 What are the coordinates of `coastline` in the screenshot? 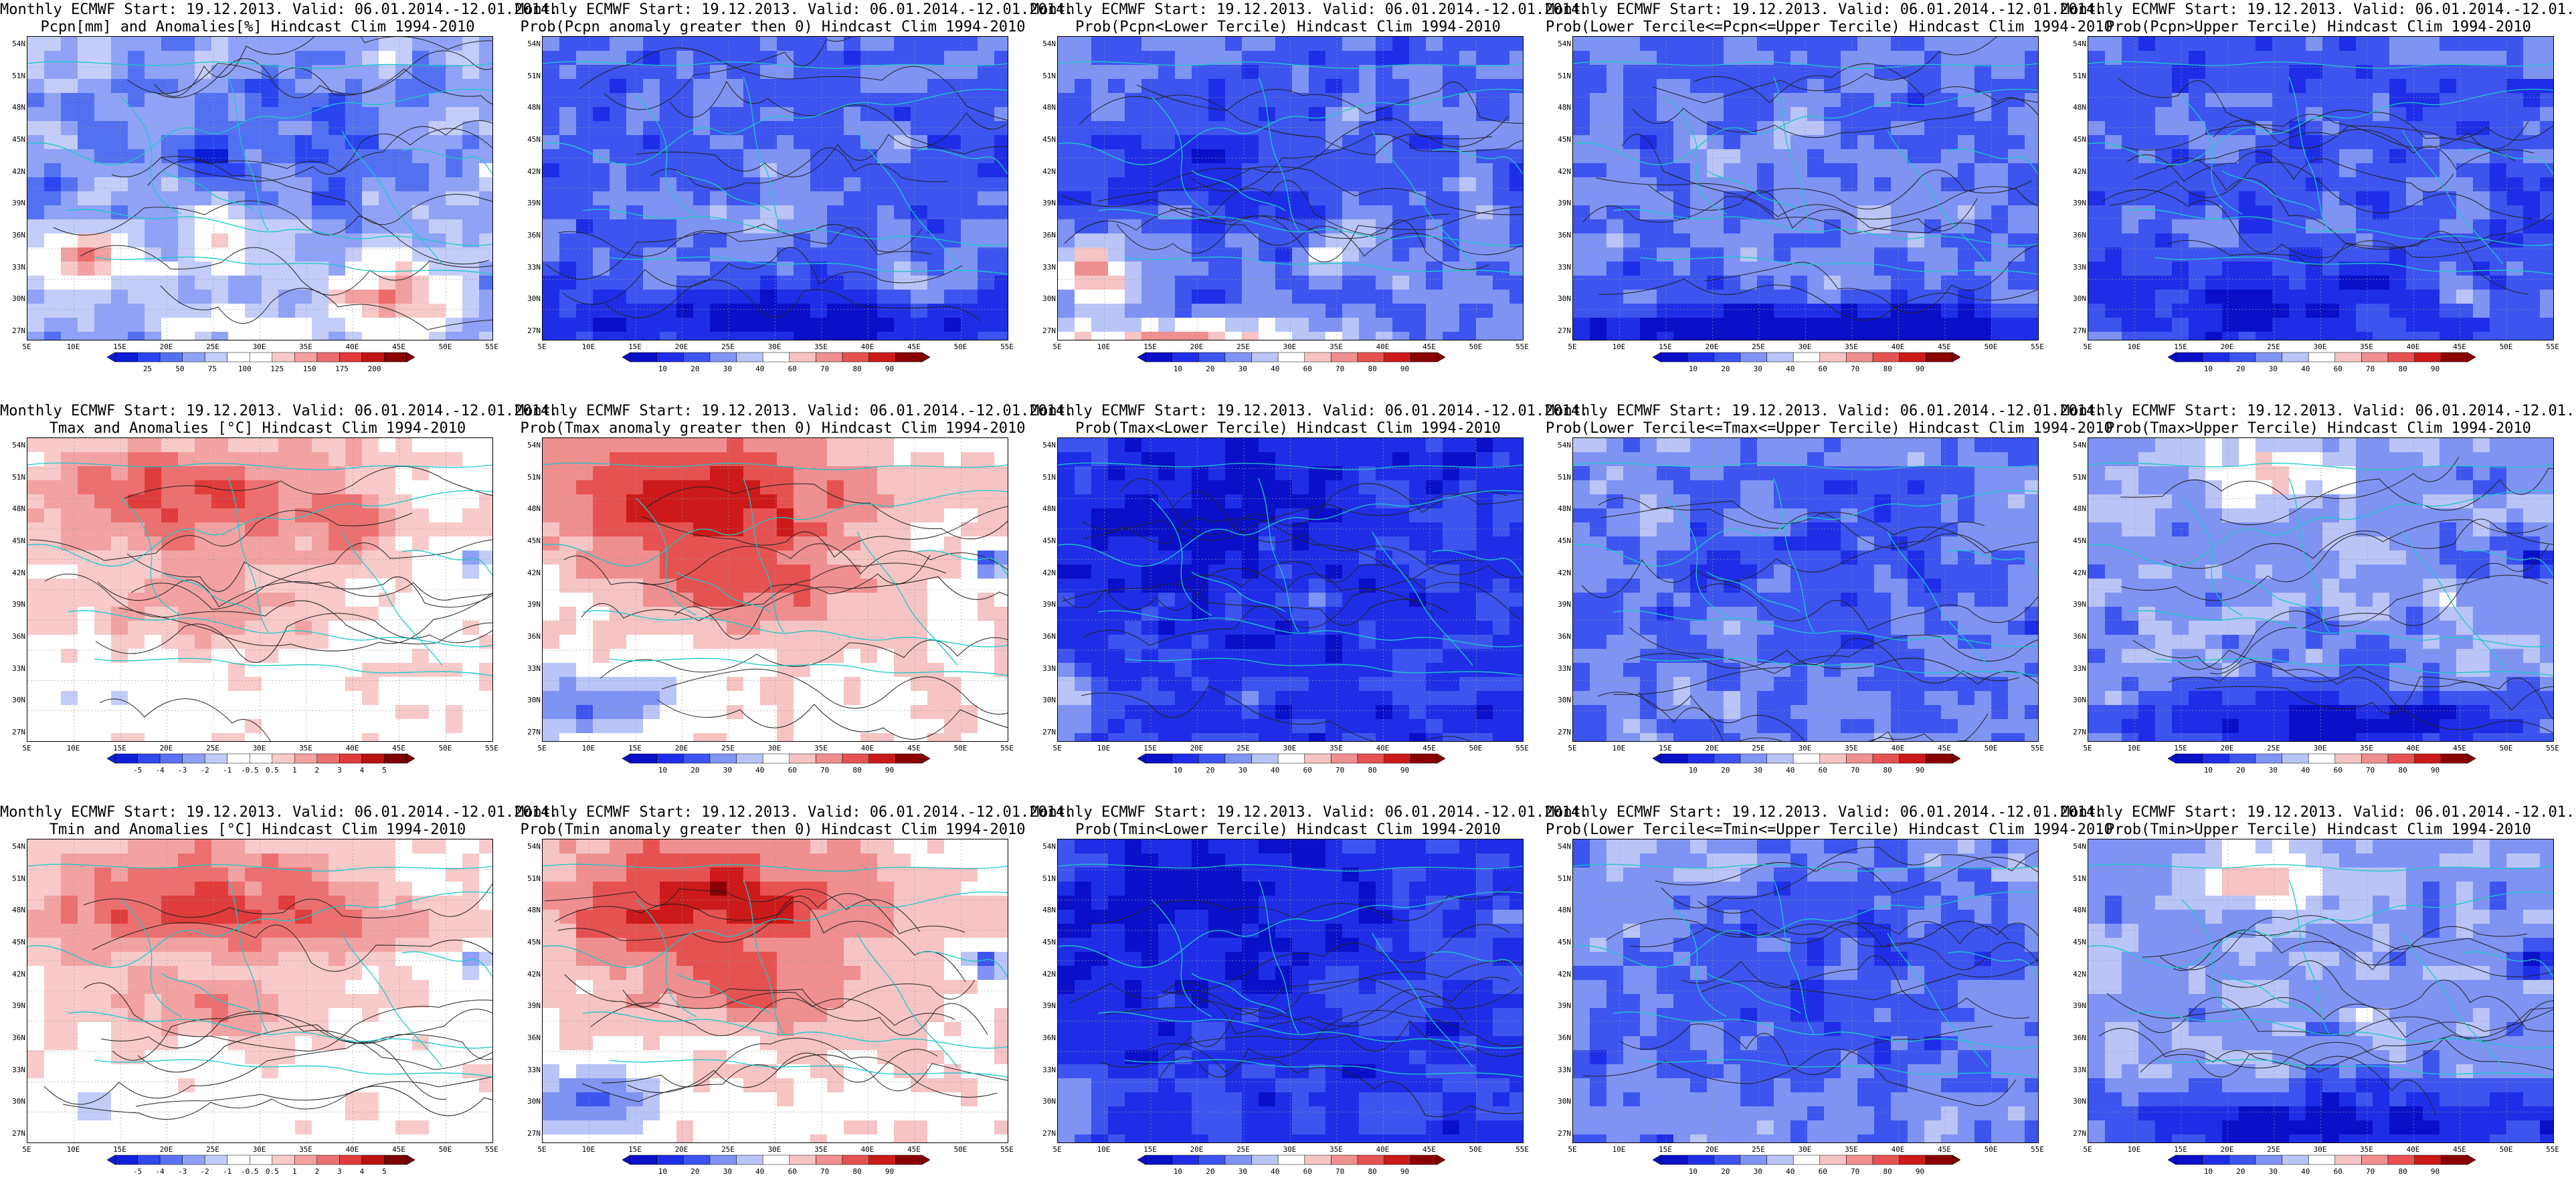 It's located at (2212, 155).